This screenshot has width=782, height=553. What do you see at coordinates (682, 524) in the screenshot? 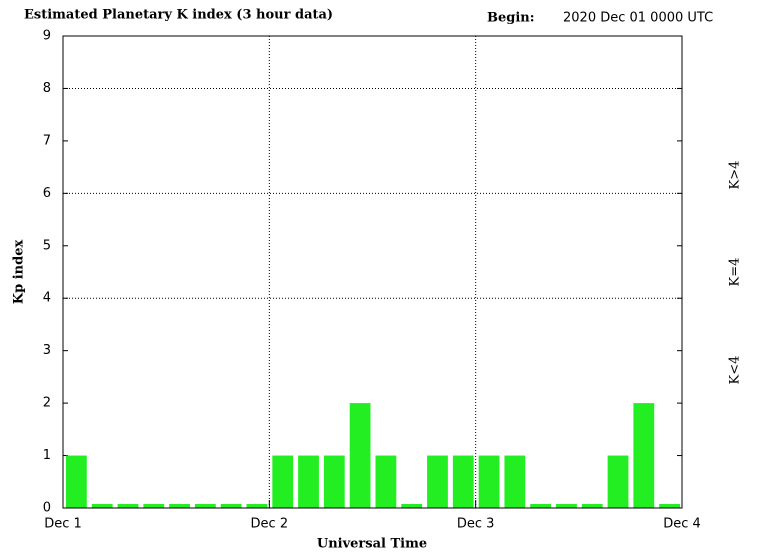
I see `x-tick-label: Dec 4` at bounding box center [682, 524].